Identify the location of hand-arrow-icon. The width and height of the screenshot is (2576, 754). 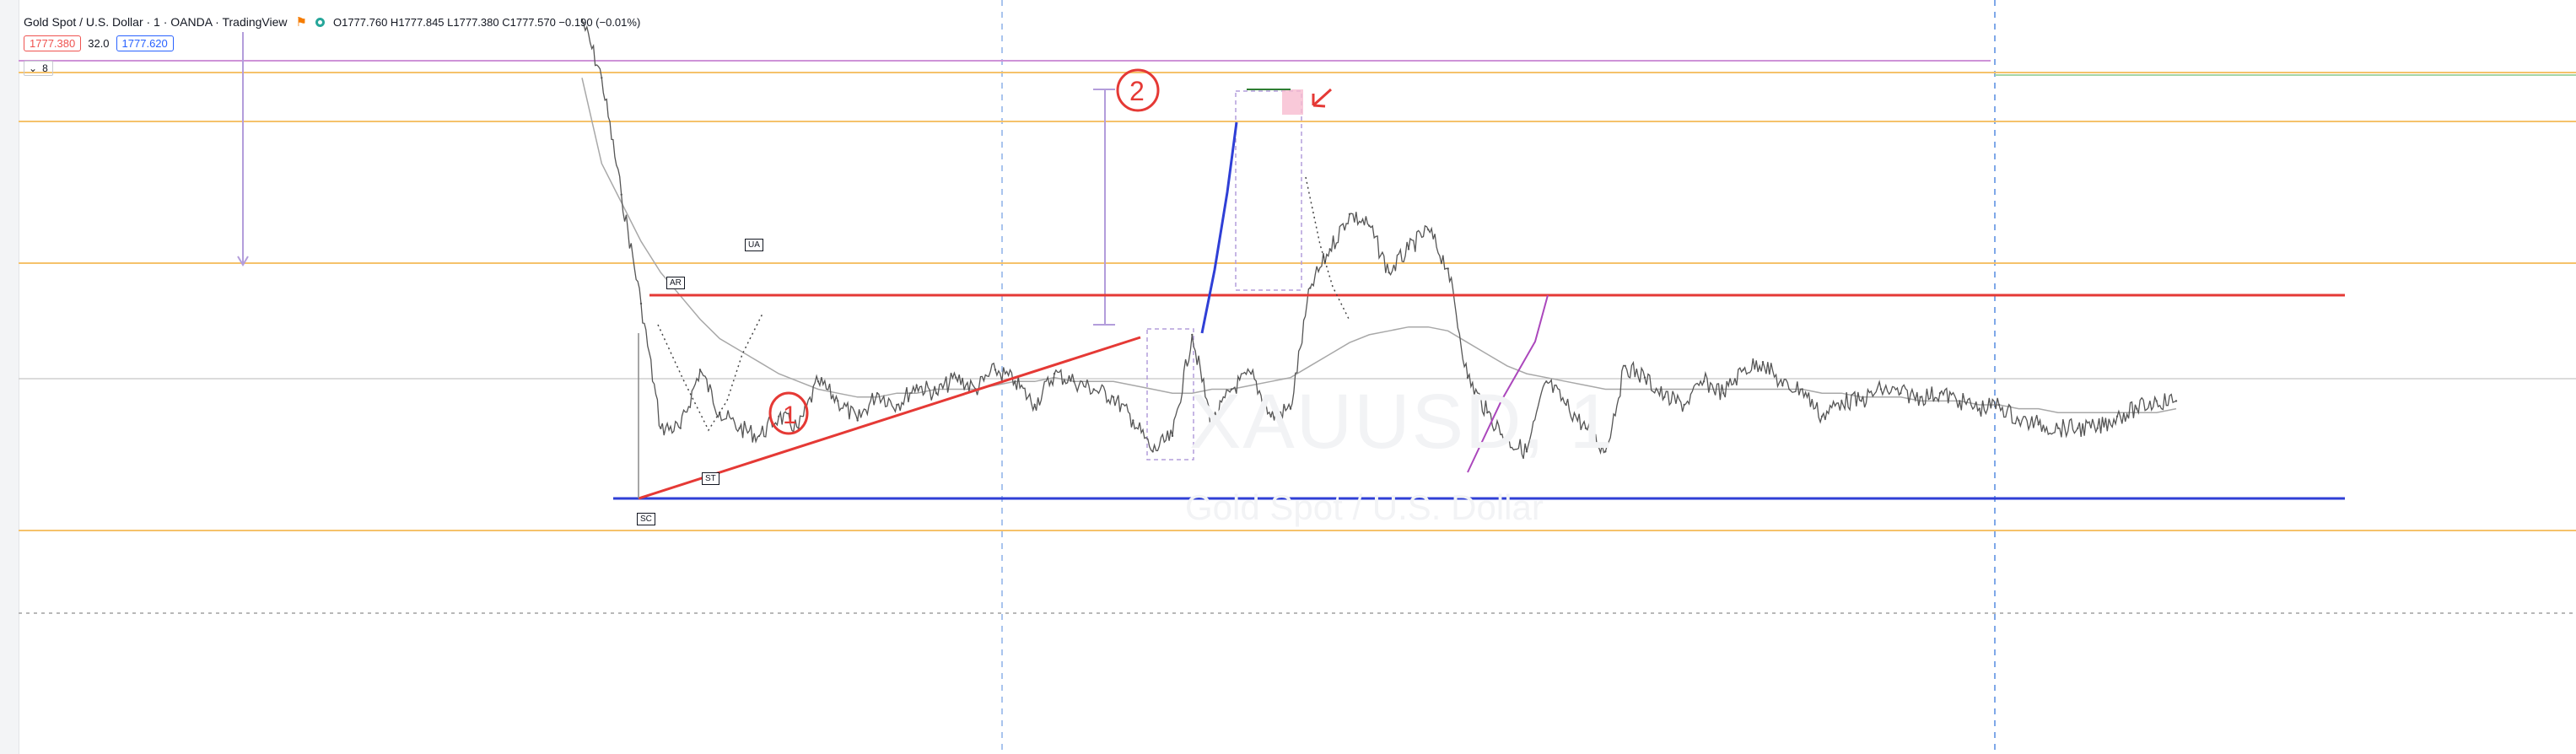
(1322, 98).